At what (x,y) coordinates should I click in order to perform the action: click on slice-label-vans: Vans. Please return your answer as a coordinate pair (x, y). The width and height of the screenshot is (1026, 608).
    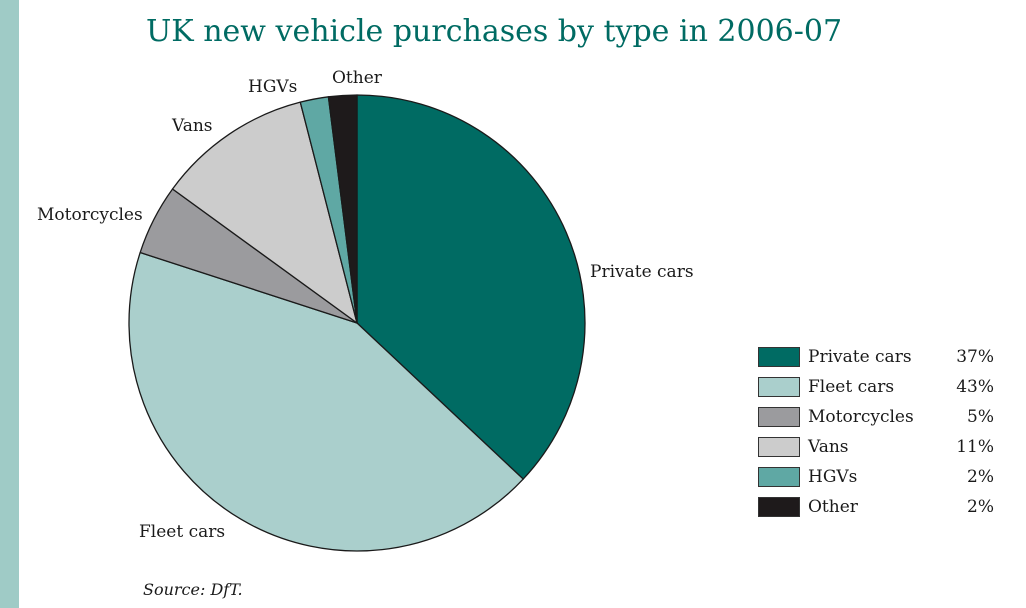
    Looking at the image, I should click on (192, 126).